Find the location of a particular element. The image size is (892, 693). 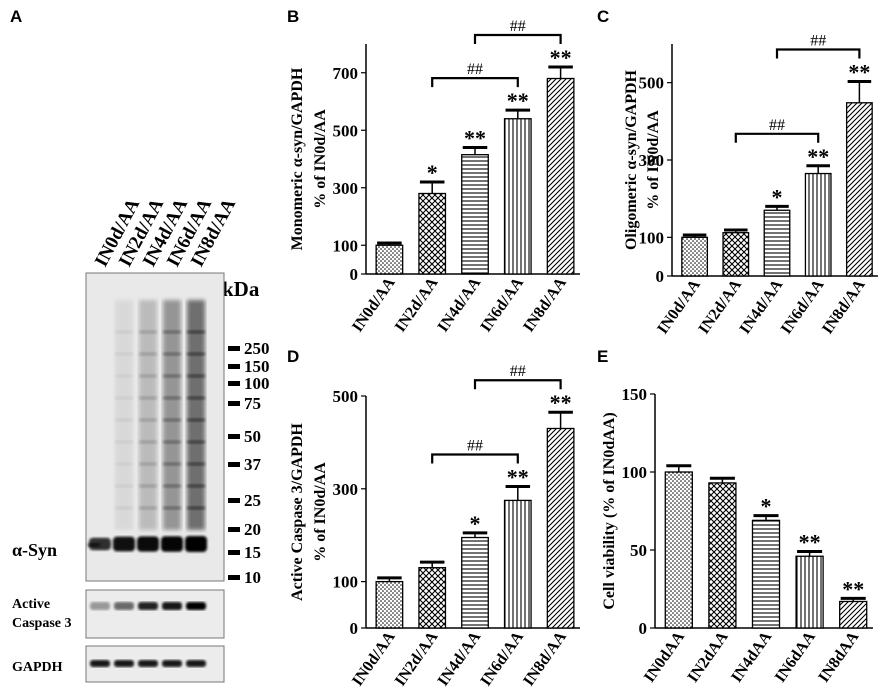

caspase-bands is located at coordinates (148, 606).